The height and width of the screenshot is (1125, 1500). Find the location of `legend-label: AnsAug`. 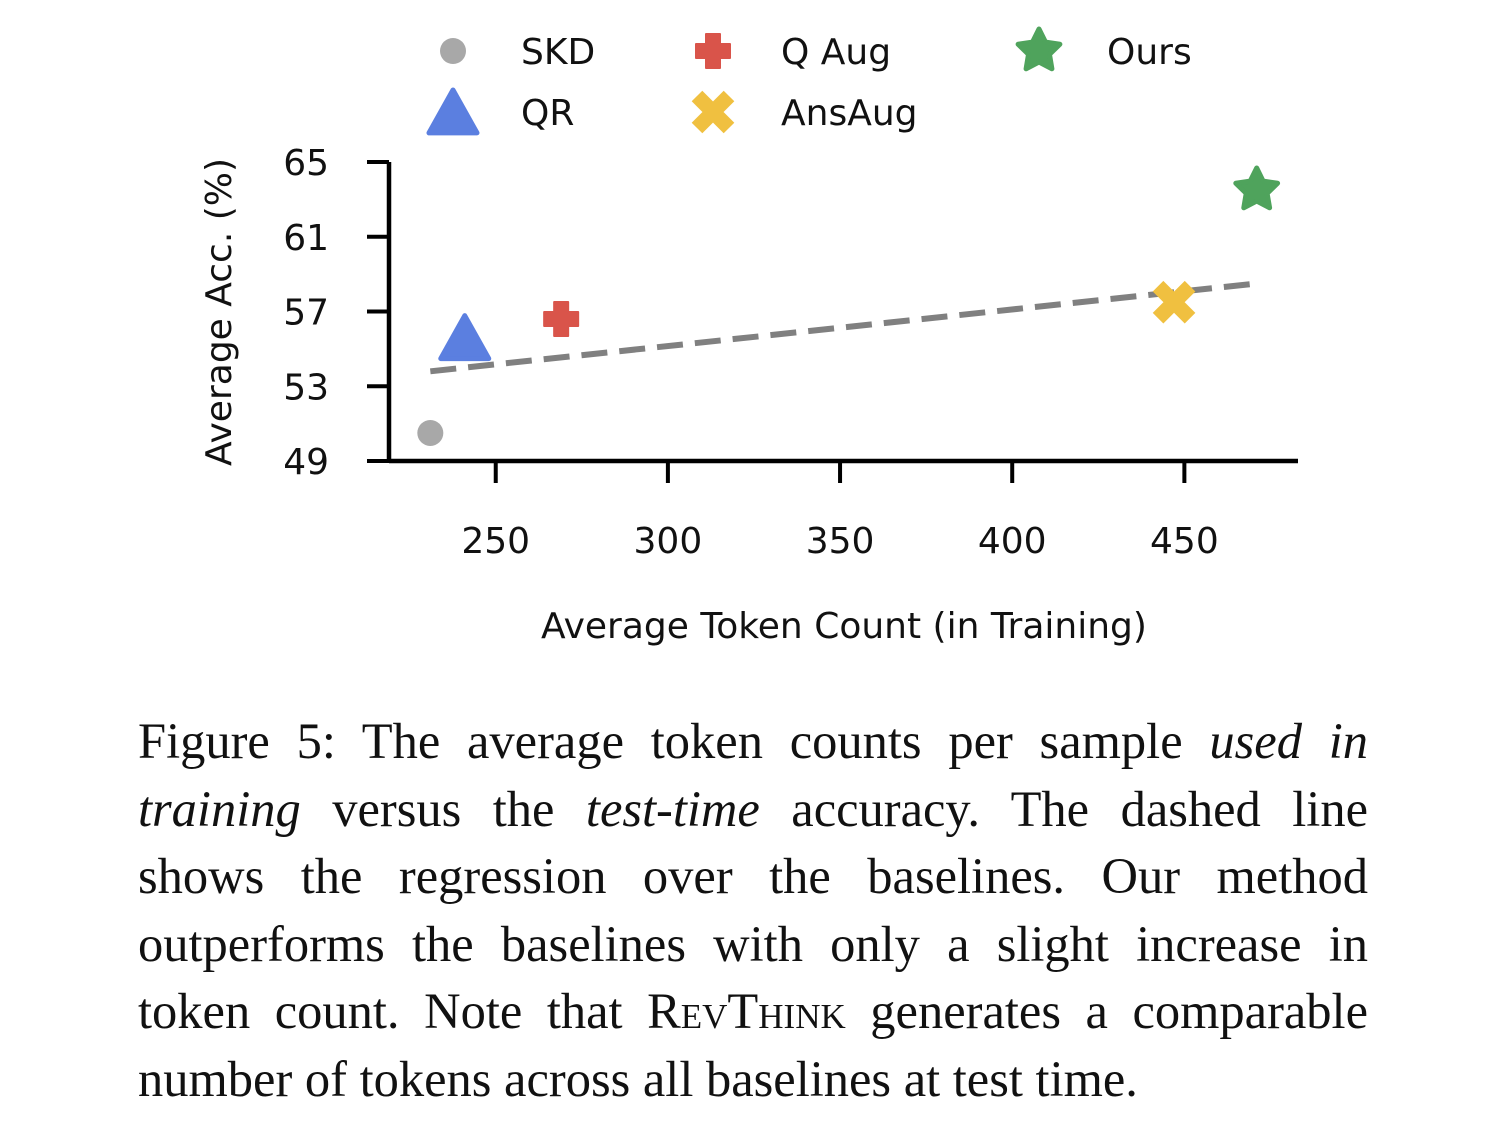

legend-label: AnsAug is located at coordinates (849, 113).